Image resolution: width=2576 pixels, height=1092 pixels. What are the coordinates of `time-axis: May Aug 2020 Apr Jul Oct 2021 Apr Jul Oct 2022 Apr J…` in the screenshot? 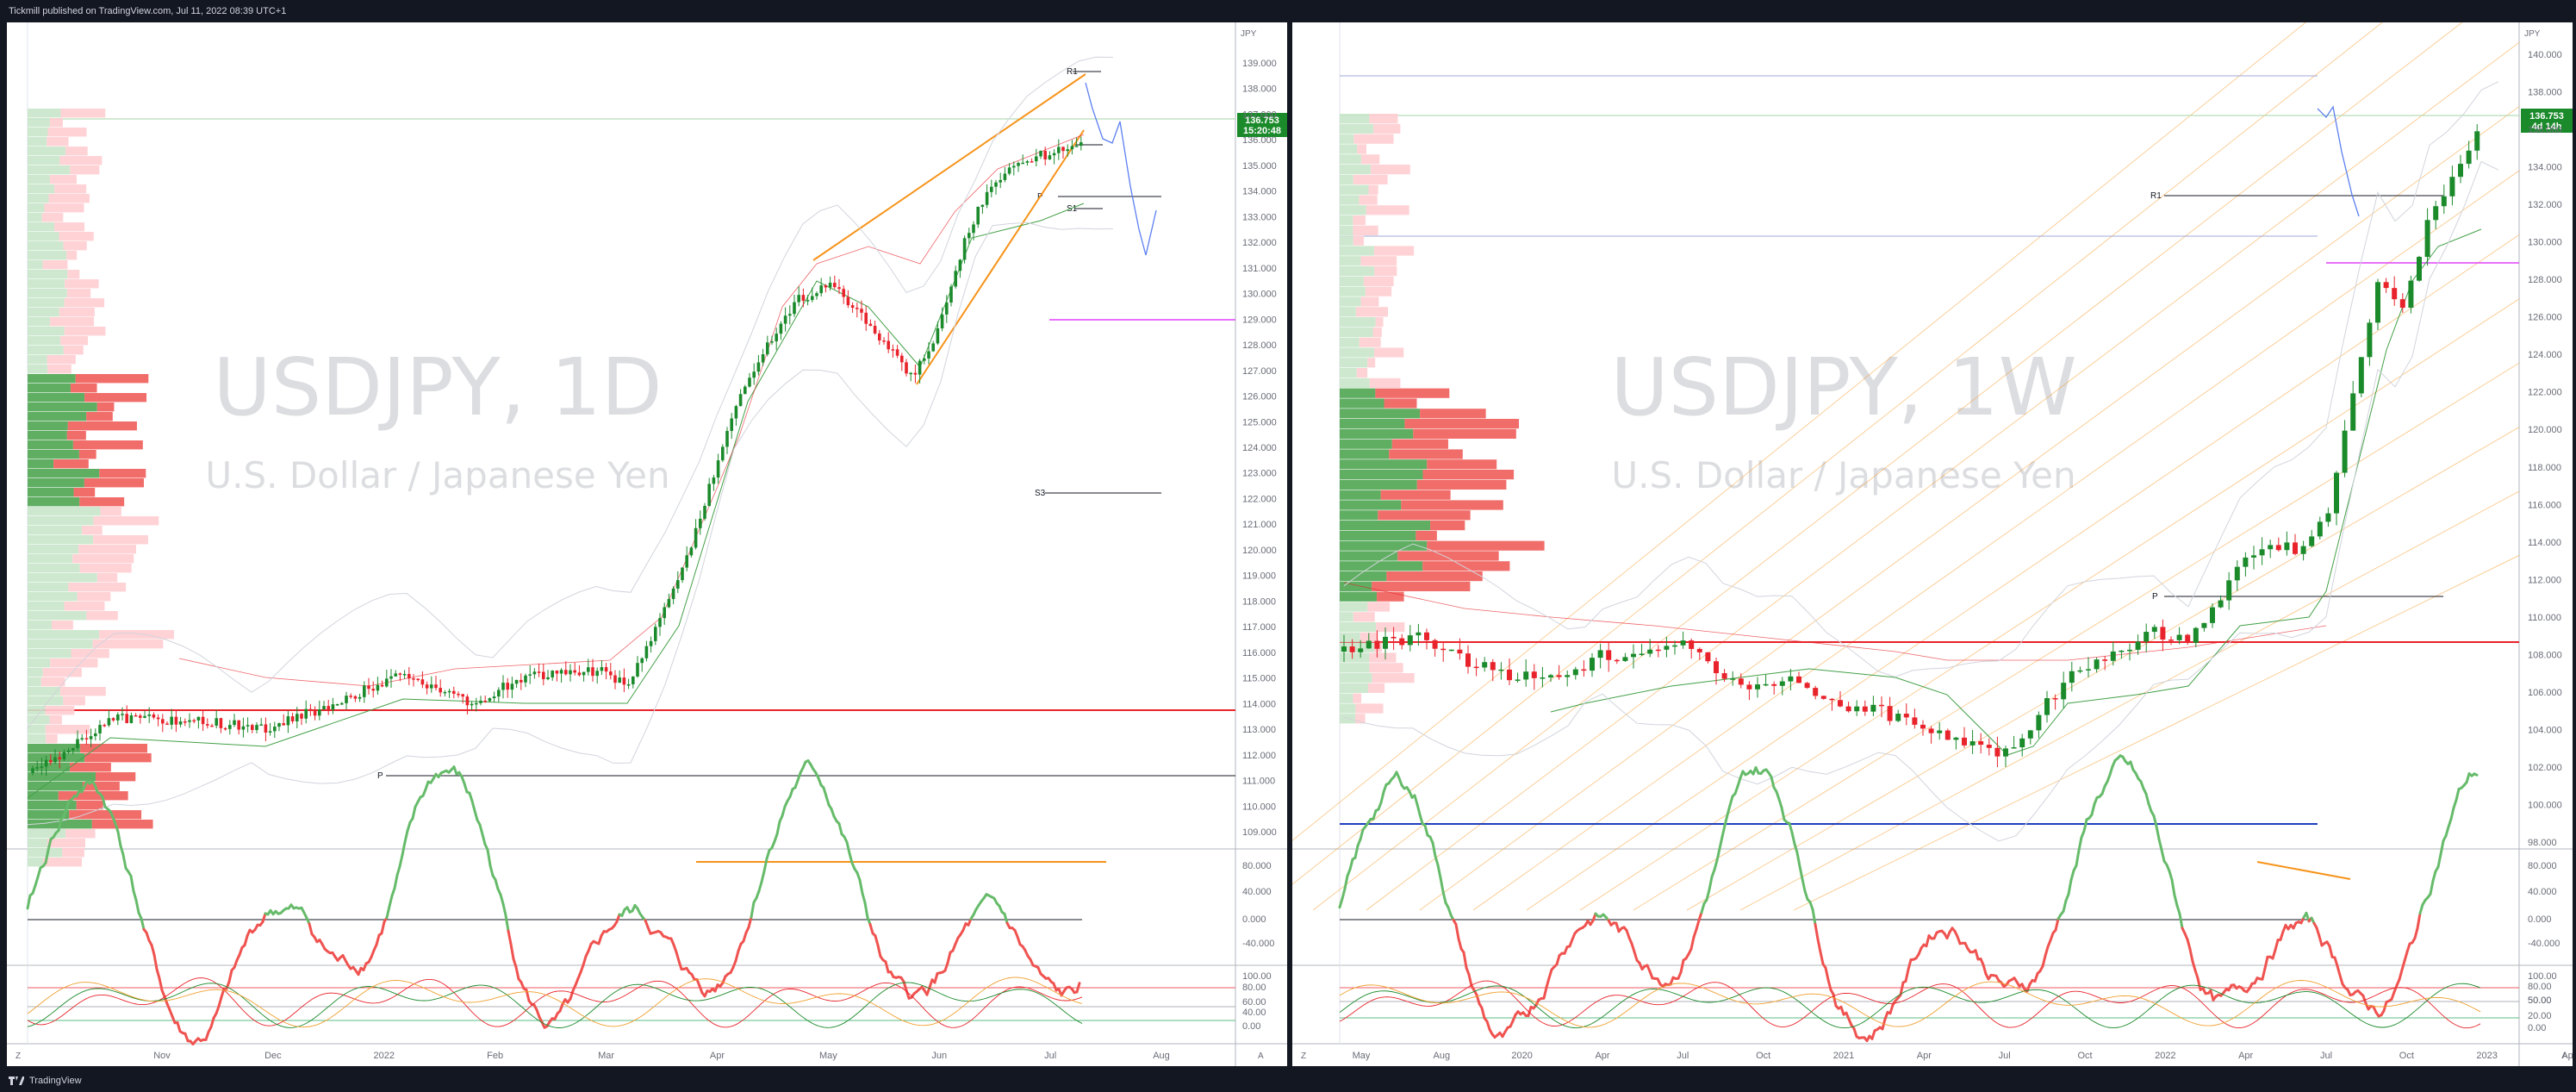 It's located at (1963, 1056).